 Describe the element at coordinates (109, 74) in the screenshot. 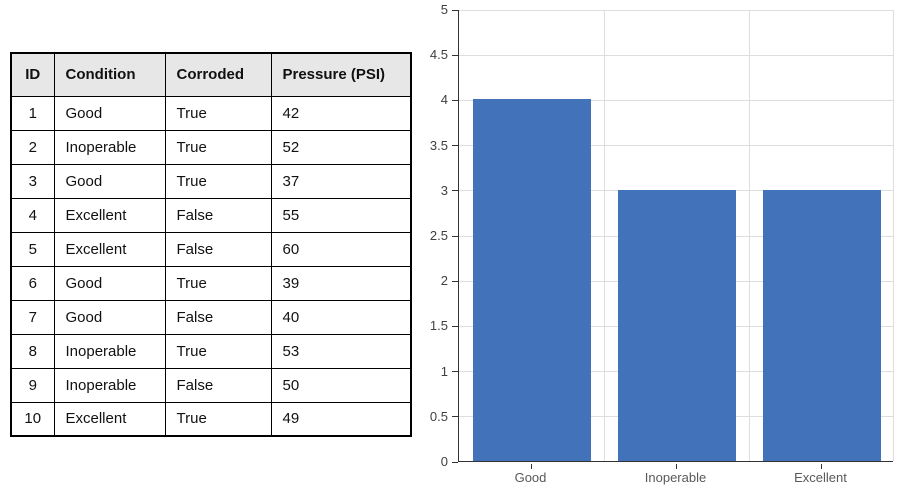

I see `column-header-condition: Condition` at that location.